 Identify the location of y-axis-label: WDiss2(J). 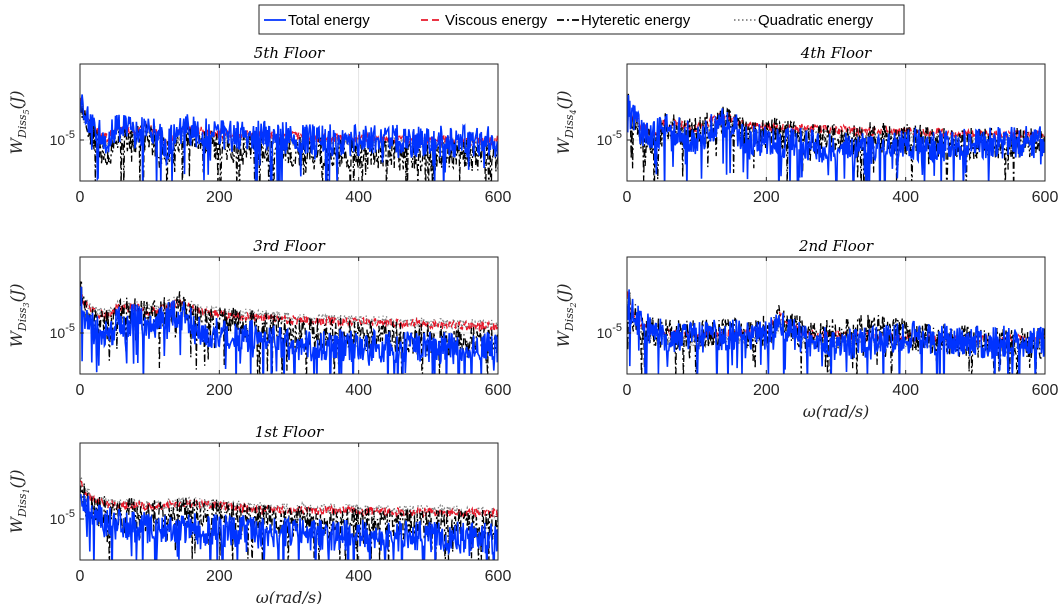
(566, 315).